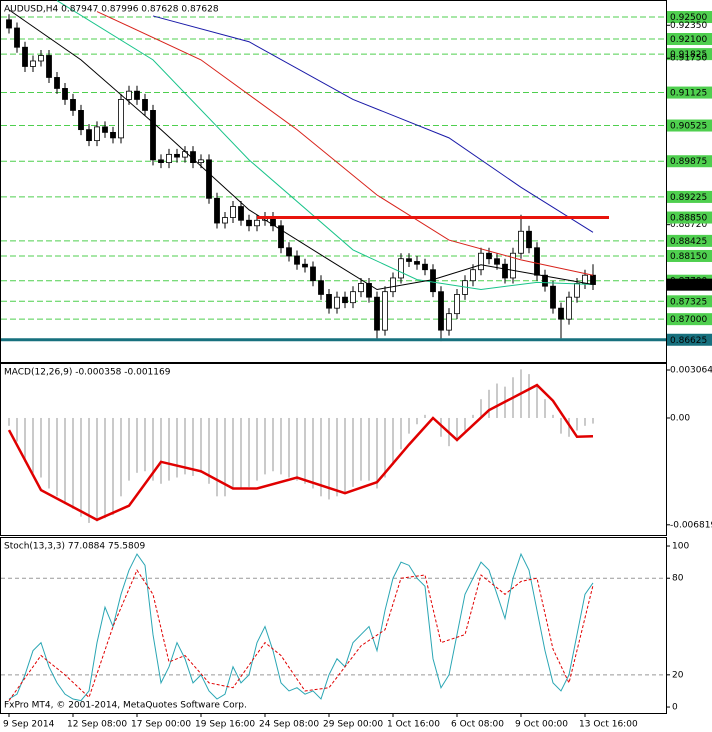  I want to click on level-label: 0.91825, so click(688, 55).